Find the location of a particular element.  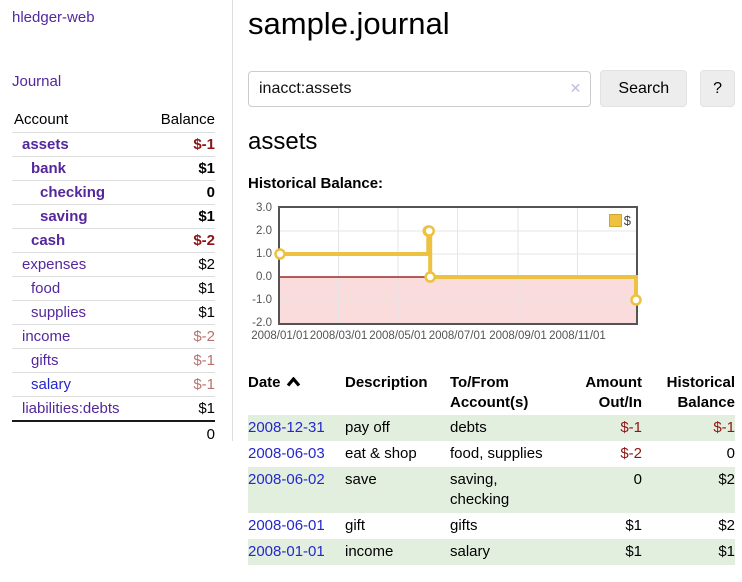

register-date-cell: 2008-12-31 is located at coordinates (296, 428).